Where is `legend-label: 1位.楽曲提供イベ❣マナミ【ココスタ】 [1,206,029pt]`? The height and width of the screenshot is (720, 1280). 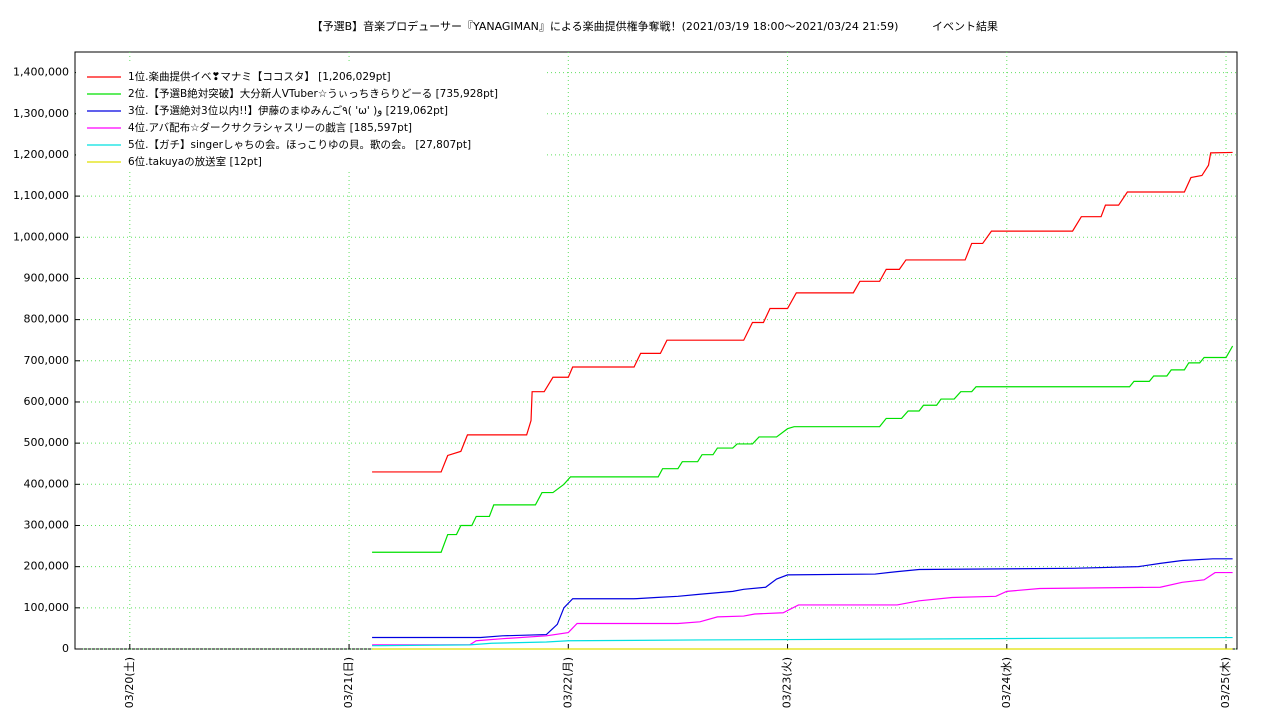 legend-label: 1位.楽曲提供イベ❣マナミ【ココスタ】 [1,206,029pt] is located at coordinates (259, 76).